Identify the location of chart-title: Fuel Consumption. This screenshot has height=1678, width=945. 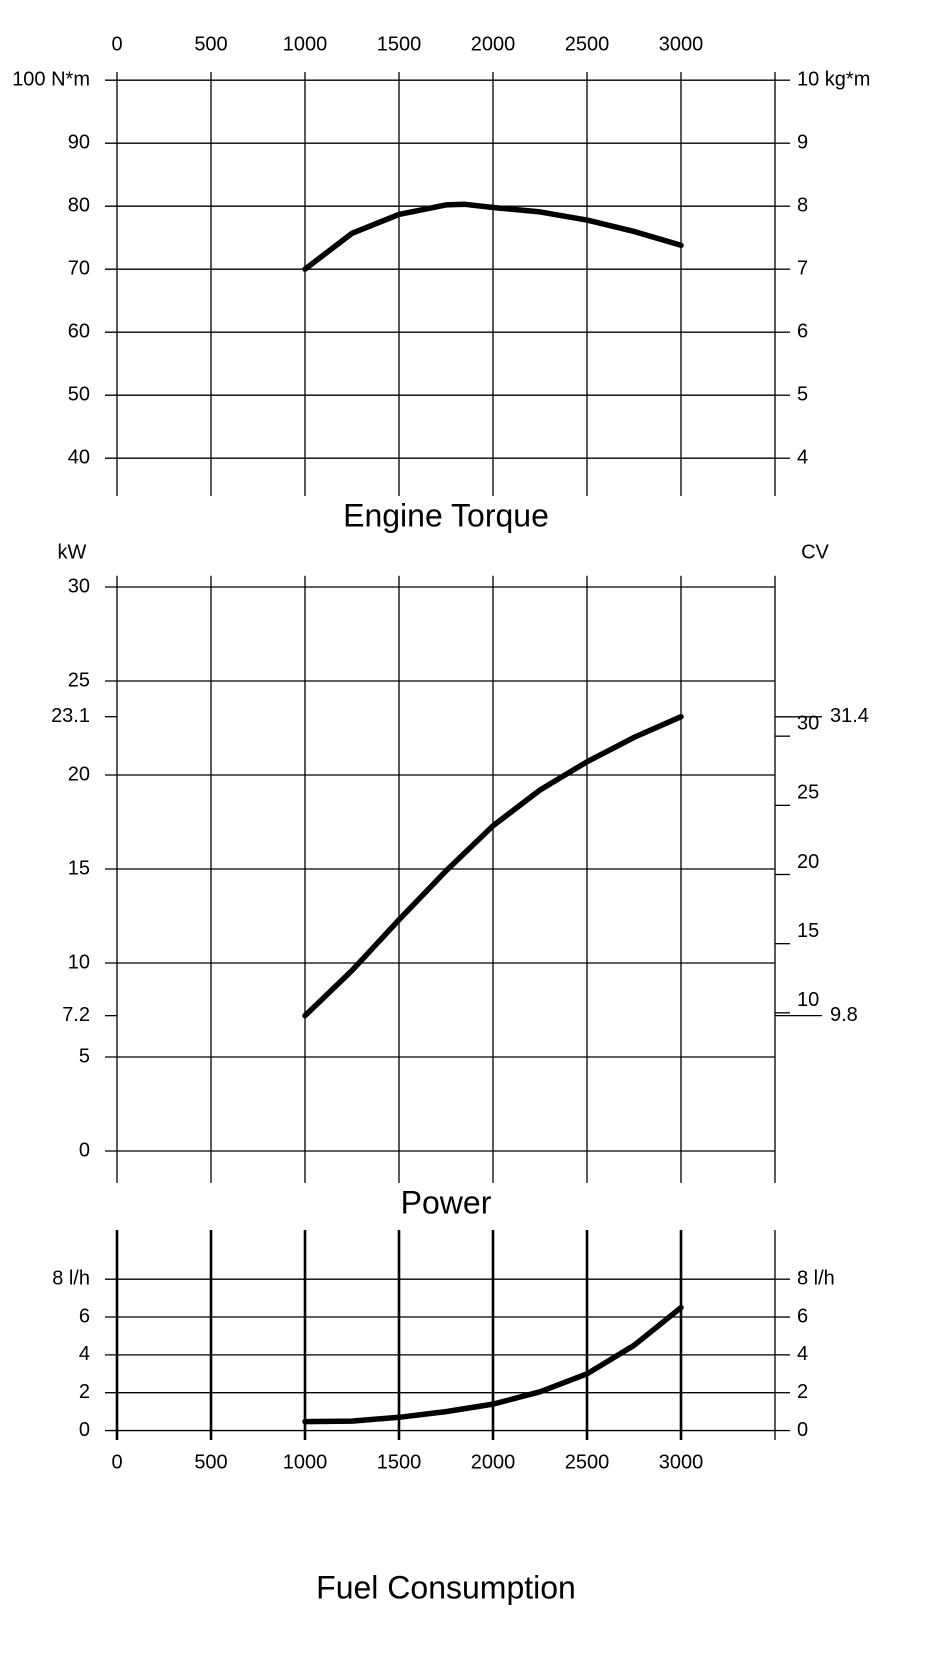
(446, 1587).